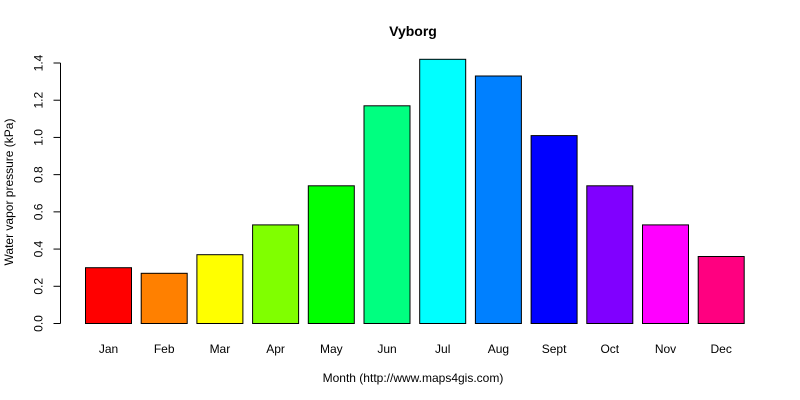 The height and width of the screenshot is (400, 800). What do you see at coordinates (39, 62) in the screenshot?
I see `y-tick-label: 1.4` at bounding box center [39, 62].